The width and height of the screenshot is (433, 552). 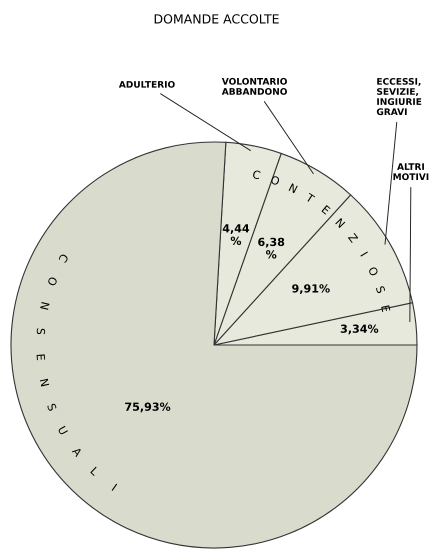 What do you see at coordinates (410, 171) in the screenshot?
I see `slice-label: ALTRI MOTIVI` at bounding box center [410, 171].